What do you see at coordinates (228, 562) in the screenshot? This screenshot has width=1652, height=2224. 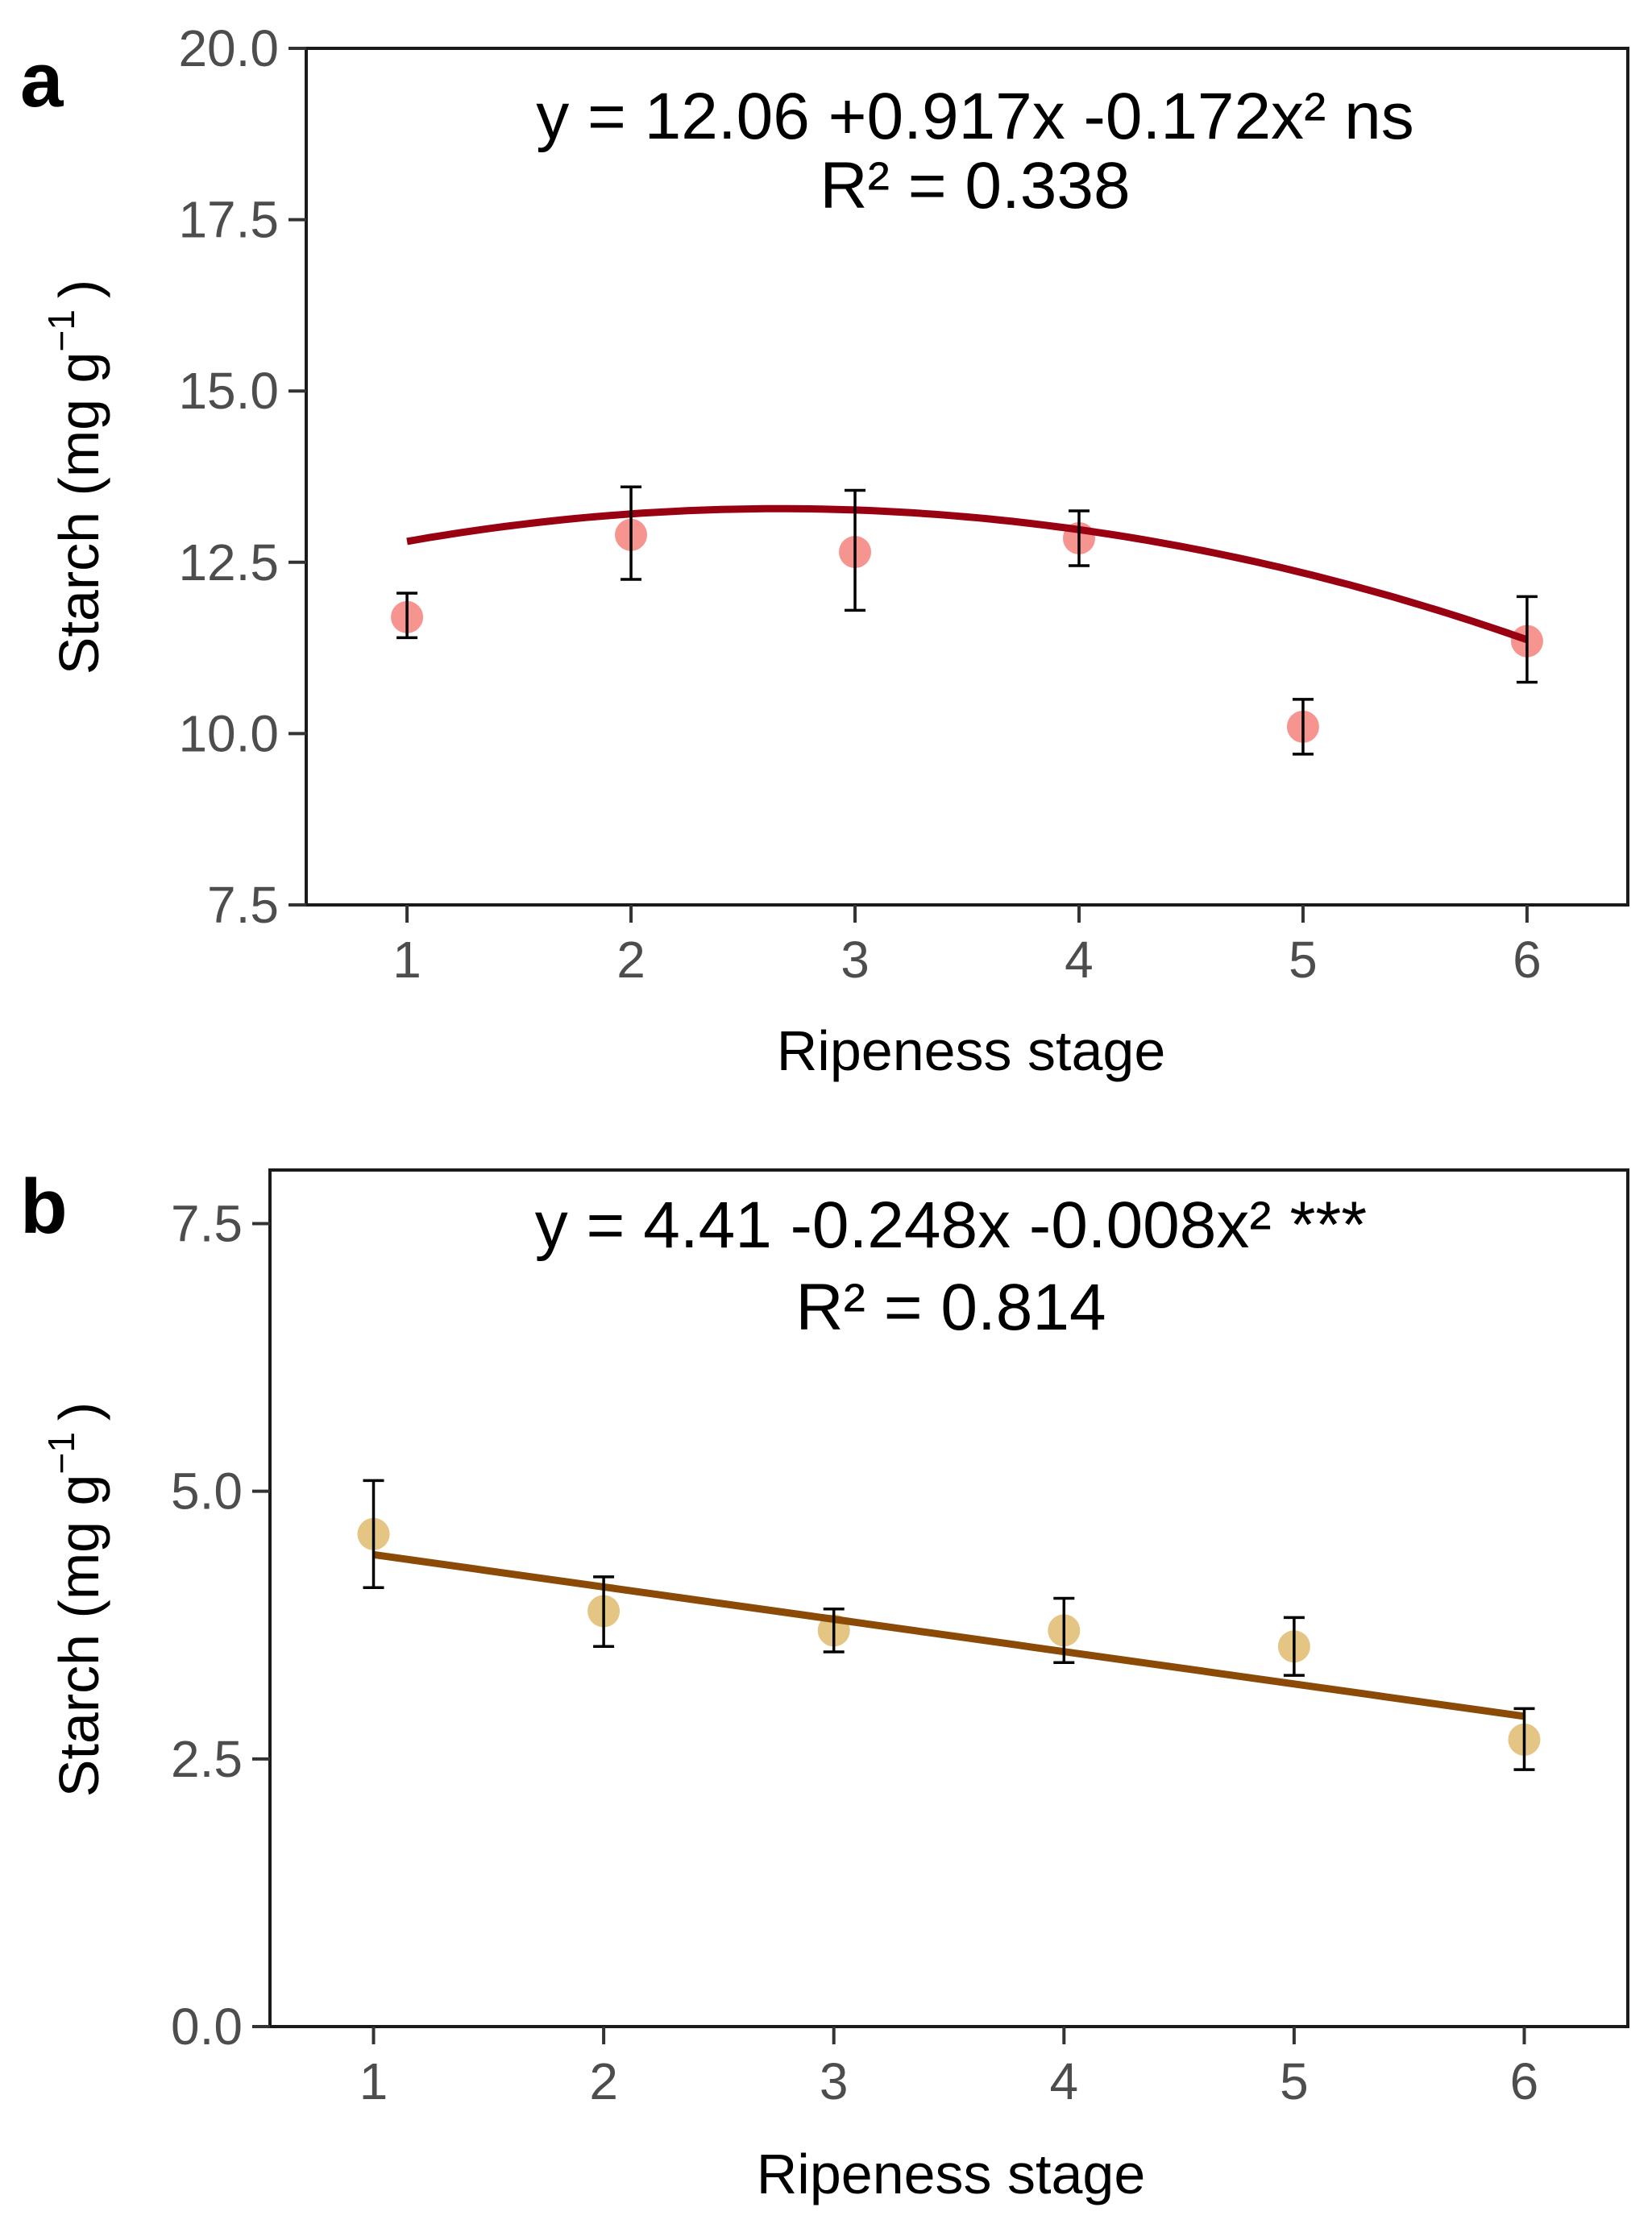 I see `panel-a-y-tick-label: 12.5` at bounding box center [228, 562].